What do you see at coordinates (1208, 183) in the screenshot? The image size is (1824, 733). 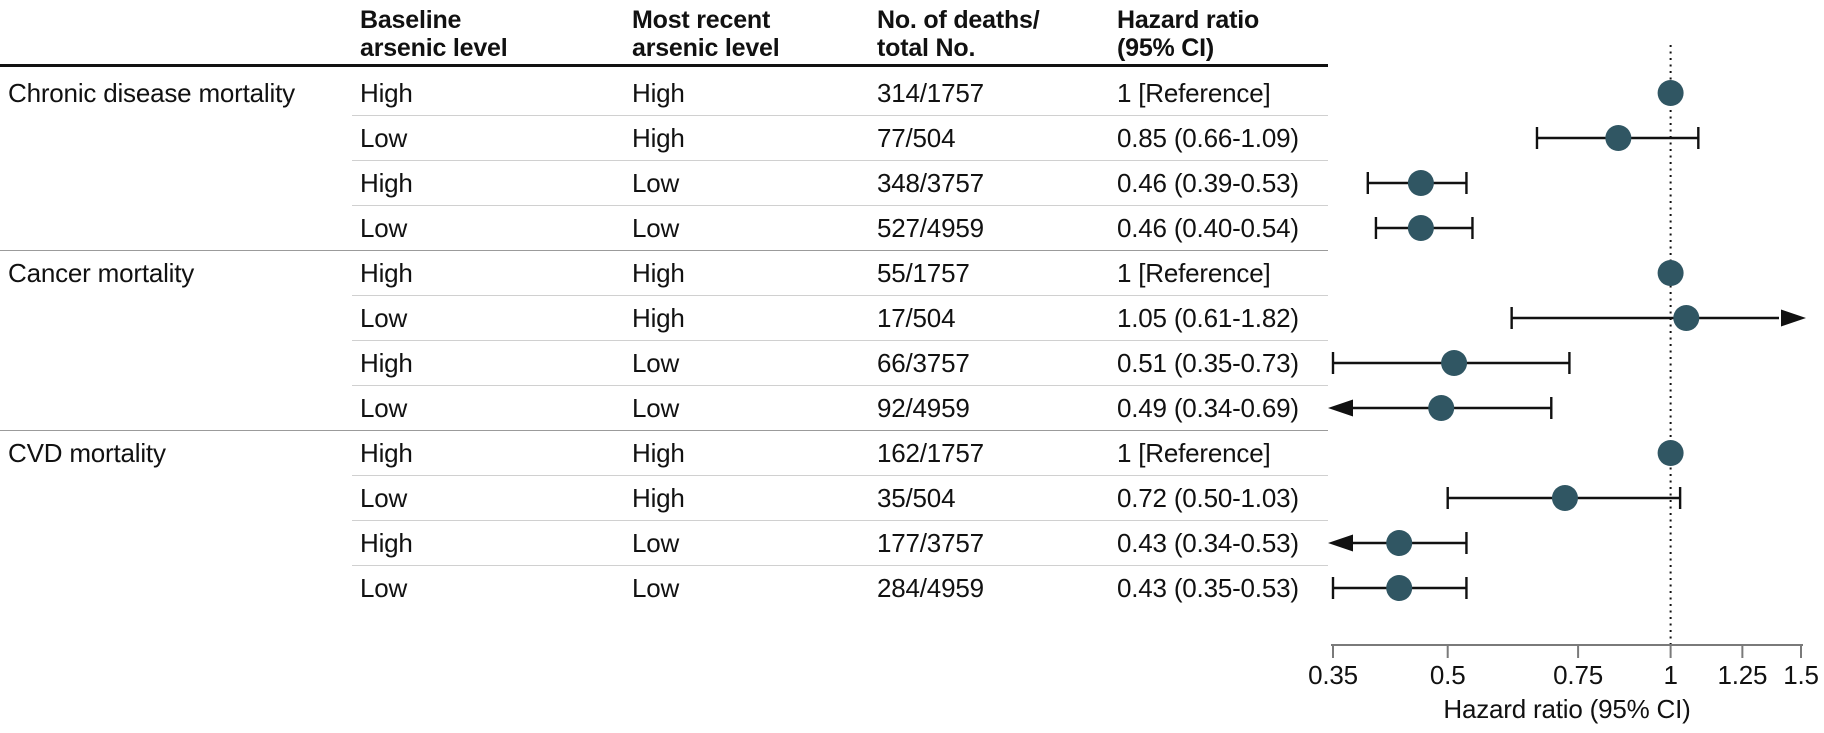 I see `hazard-ratio-cell: 0.46 (0.39-0.53)` at bounding box center [1208, 183].